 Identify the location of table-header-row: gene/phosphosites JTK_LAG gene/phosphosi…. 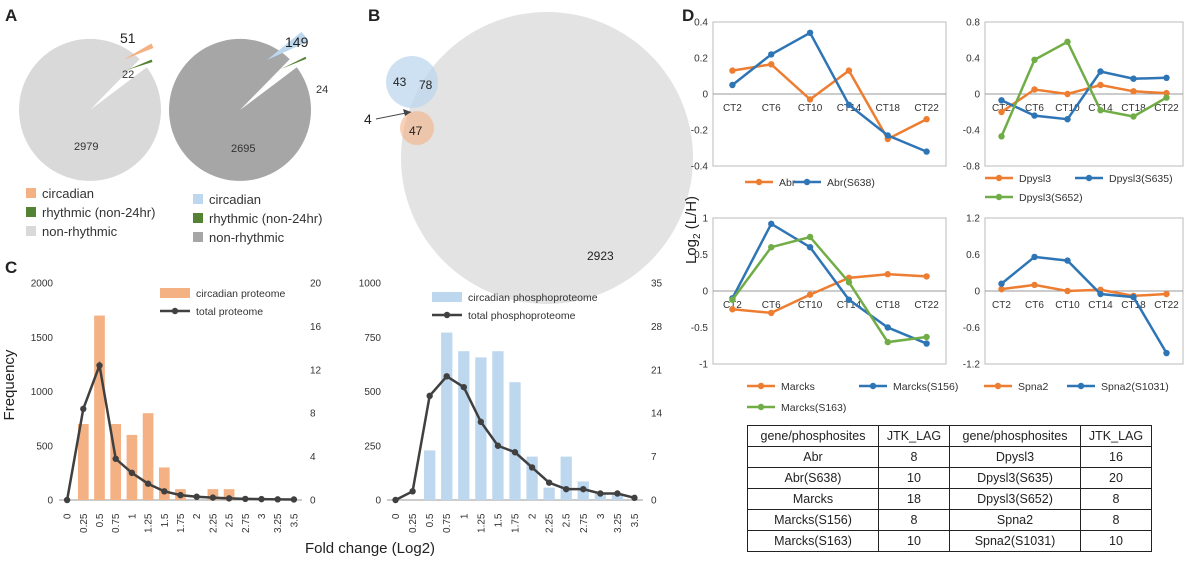
(949, 436).